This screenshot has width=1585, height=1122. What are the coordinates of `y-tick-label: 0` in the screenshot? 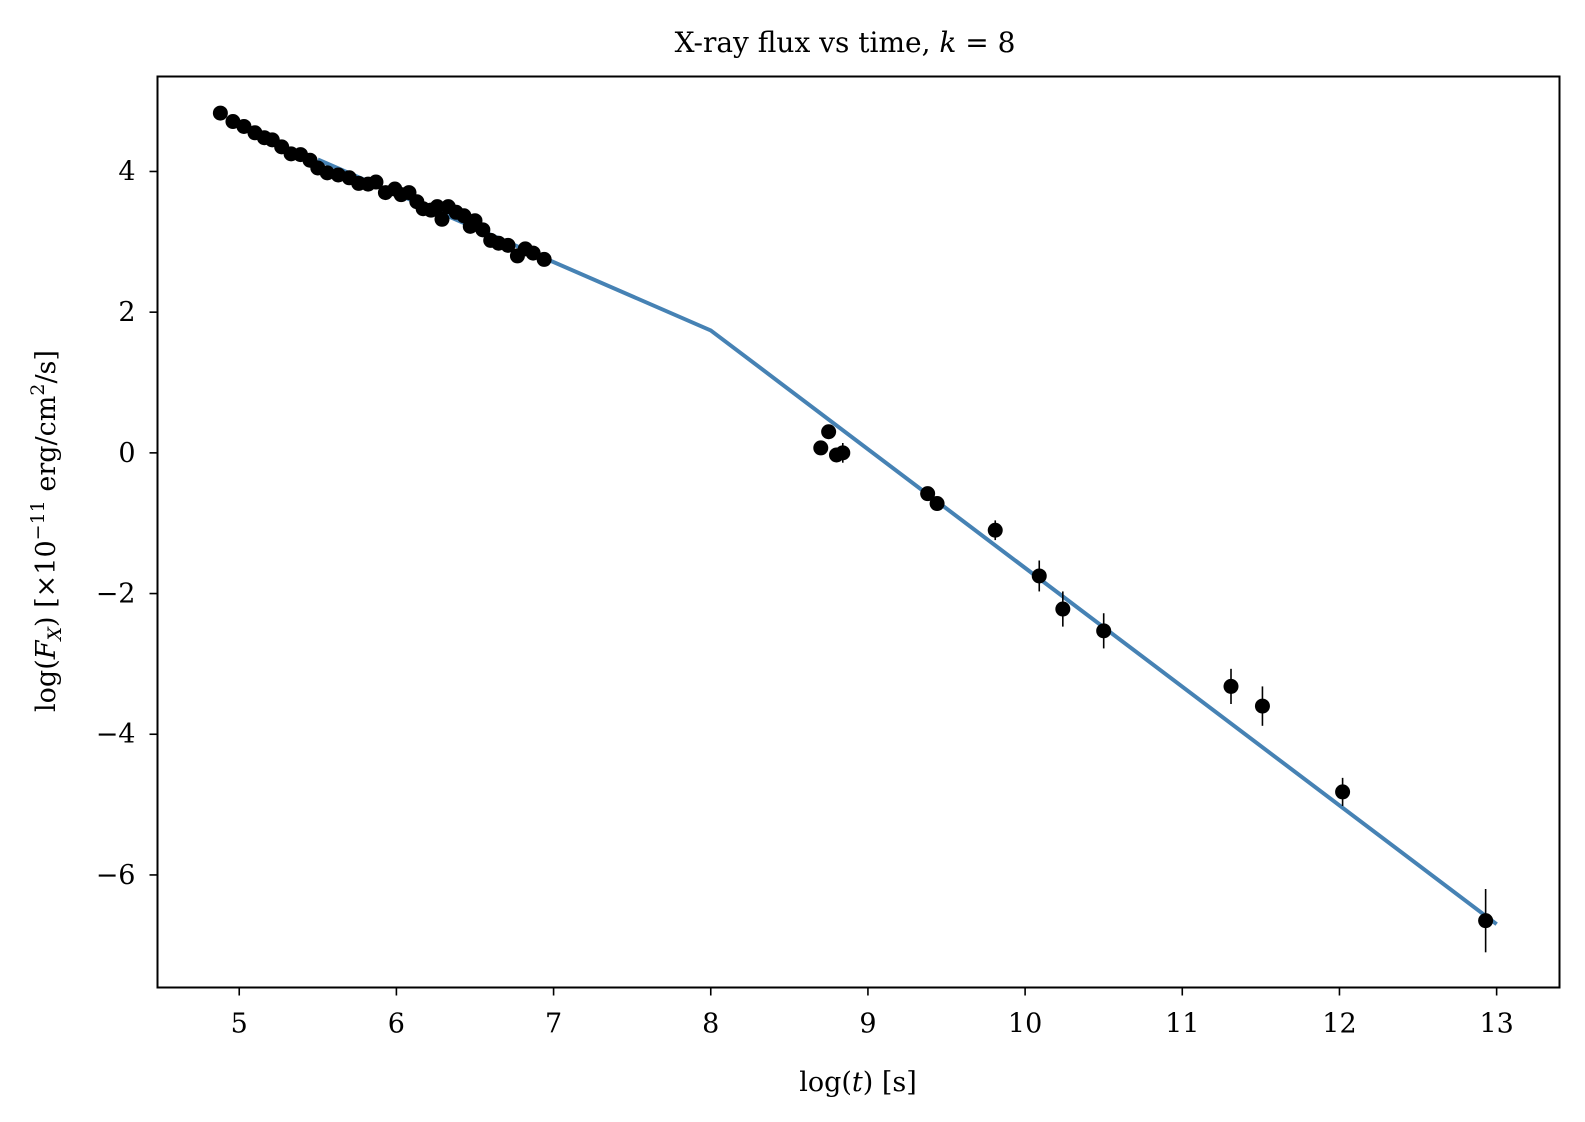 It's located at (126, 453).